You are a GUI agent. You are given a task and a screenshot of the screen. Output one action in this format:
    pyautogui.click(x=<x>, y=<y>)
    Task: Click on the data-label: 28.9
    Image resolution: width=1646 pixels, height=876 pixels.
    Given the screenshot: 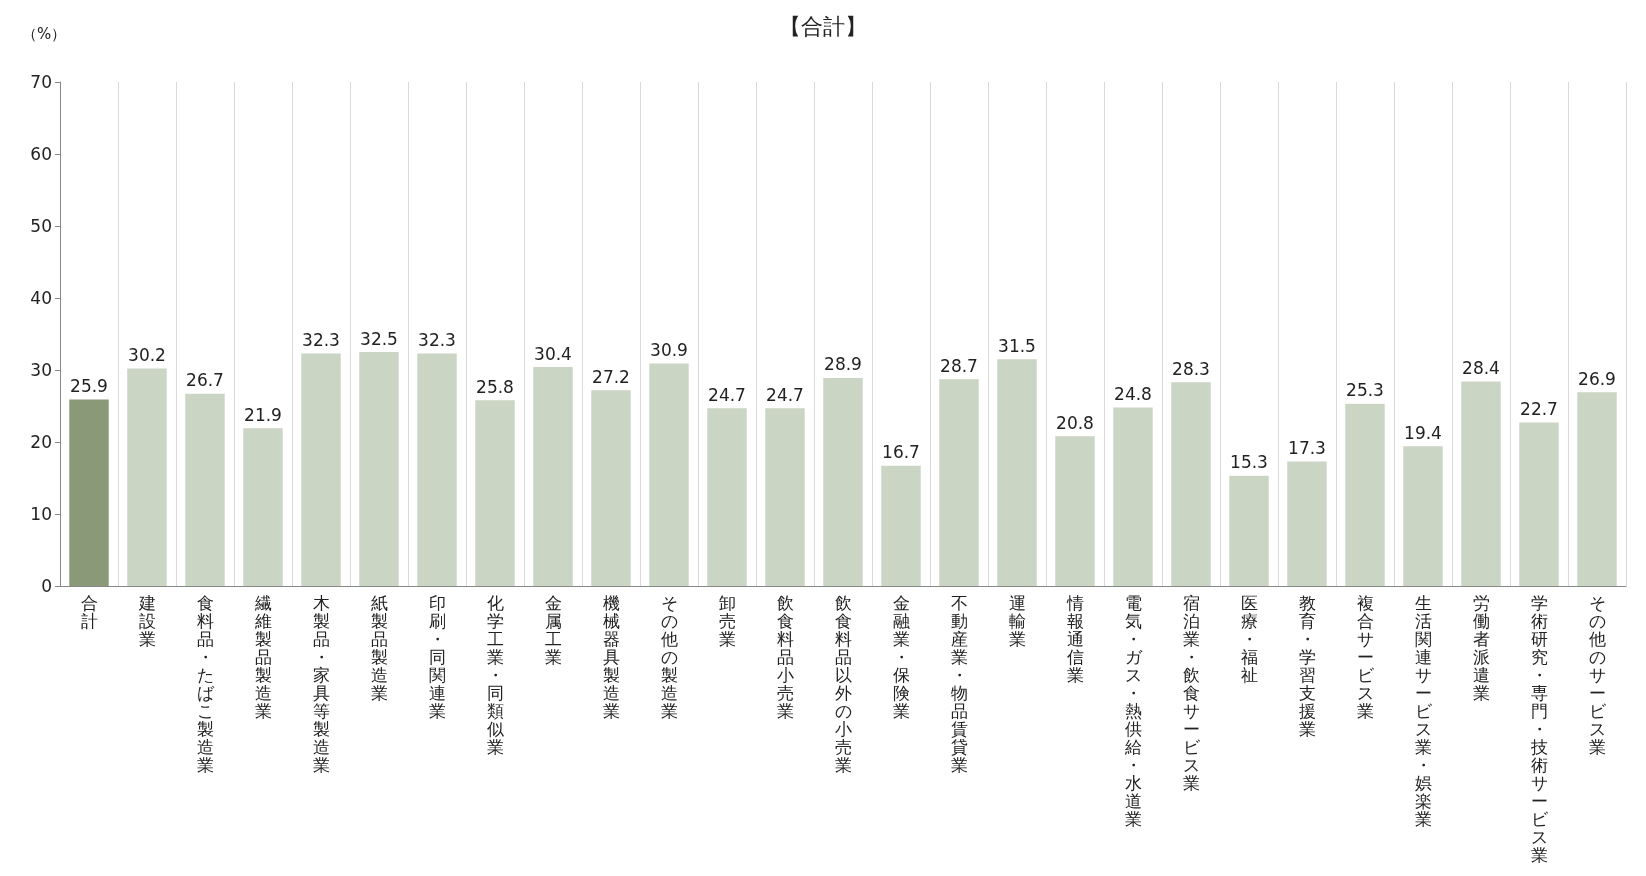 What is the action you would take?
    pyautogui.click(x=843, y=364)
    